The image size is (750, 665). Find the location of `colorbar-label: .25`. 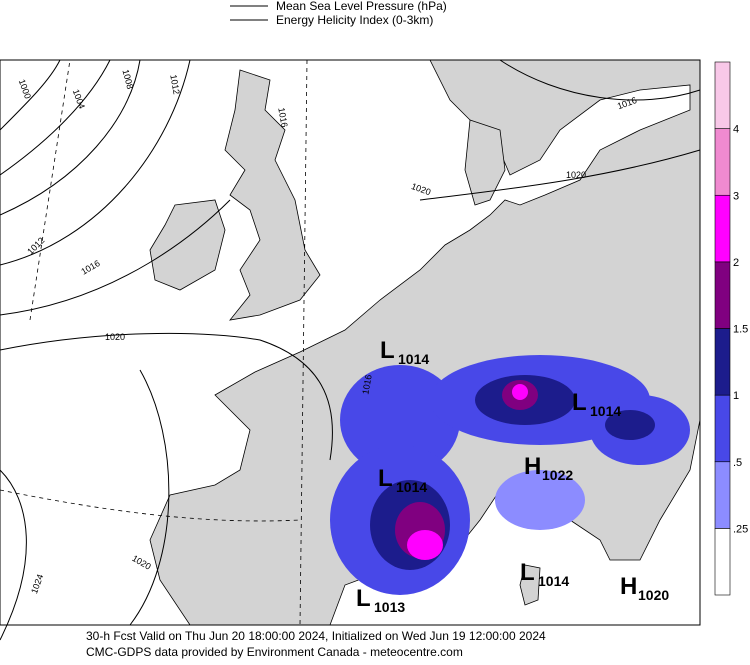

colorbar-label: .25 is located at coordinates (740, 529).